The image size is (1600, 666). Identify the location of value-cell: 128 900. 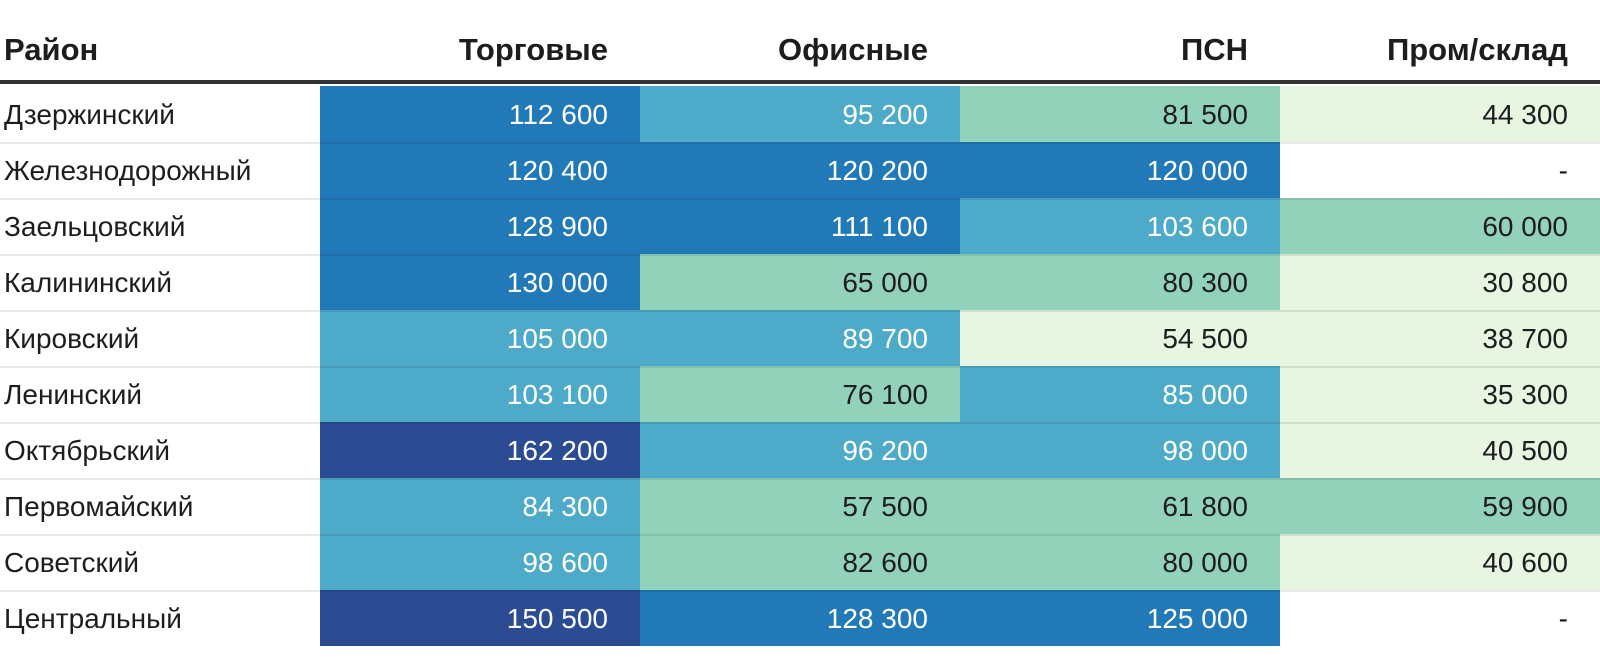
(480, 226).